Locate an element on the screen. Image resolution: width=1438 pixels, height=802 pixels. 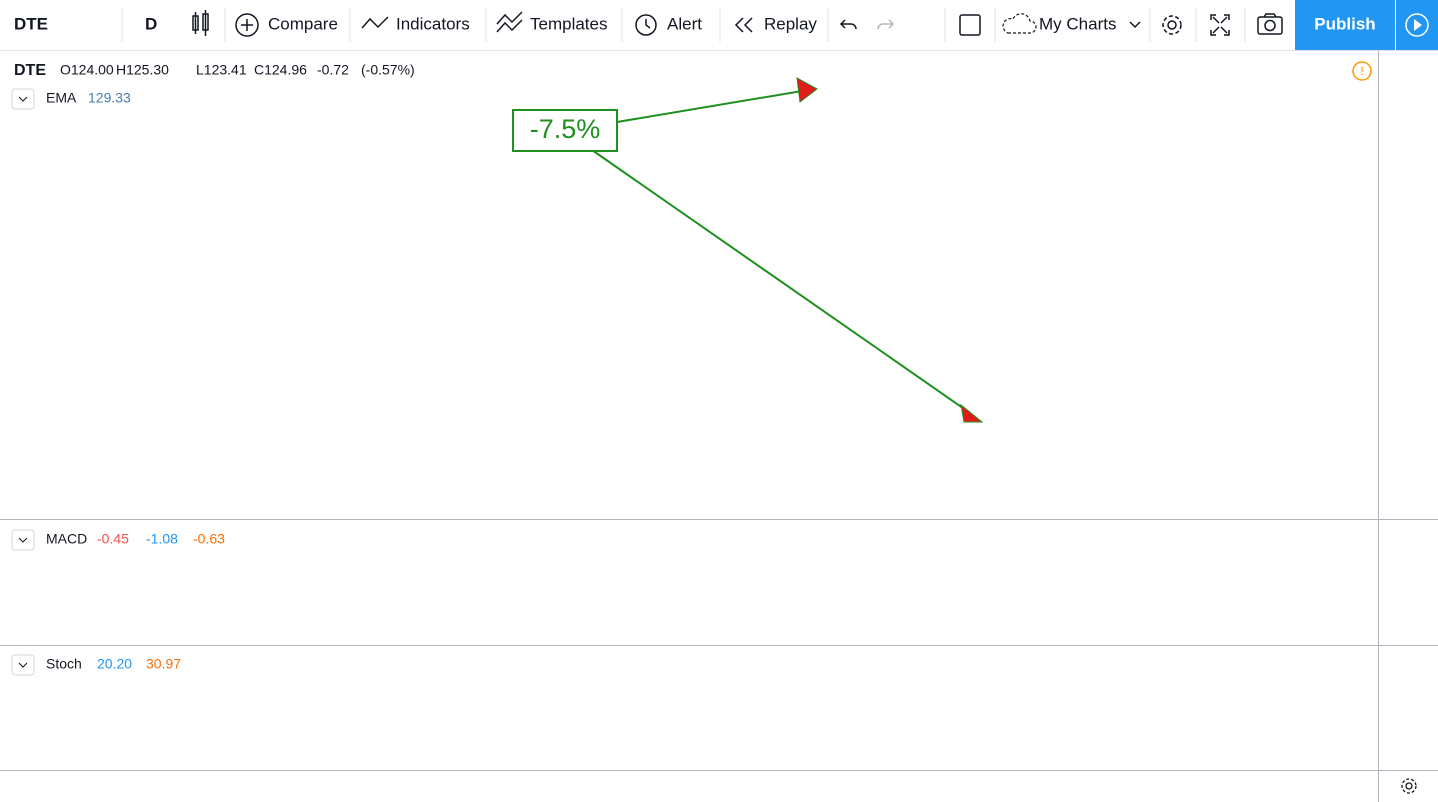
publish-label: Publish is located at coordinates (1344, 23).